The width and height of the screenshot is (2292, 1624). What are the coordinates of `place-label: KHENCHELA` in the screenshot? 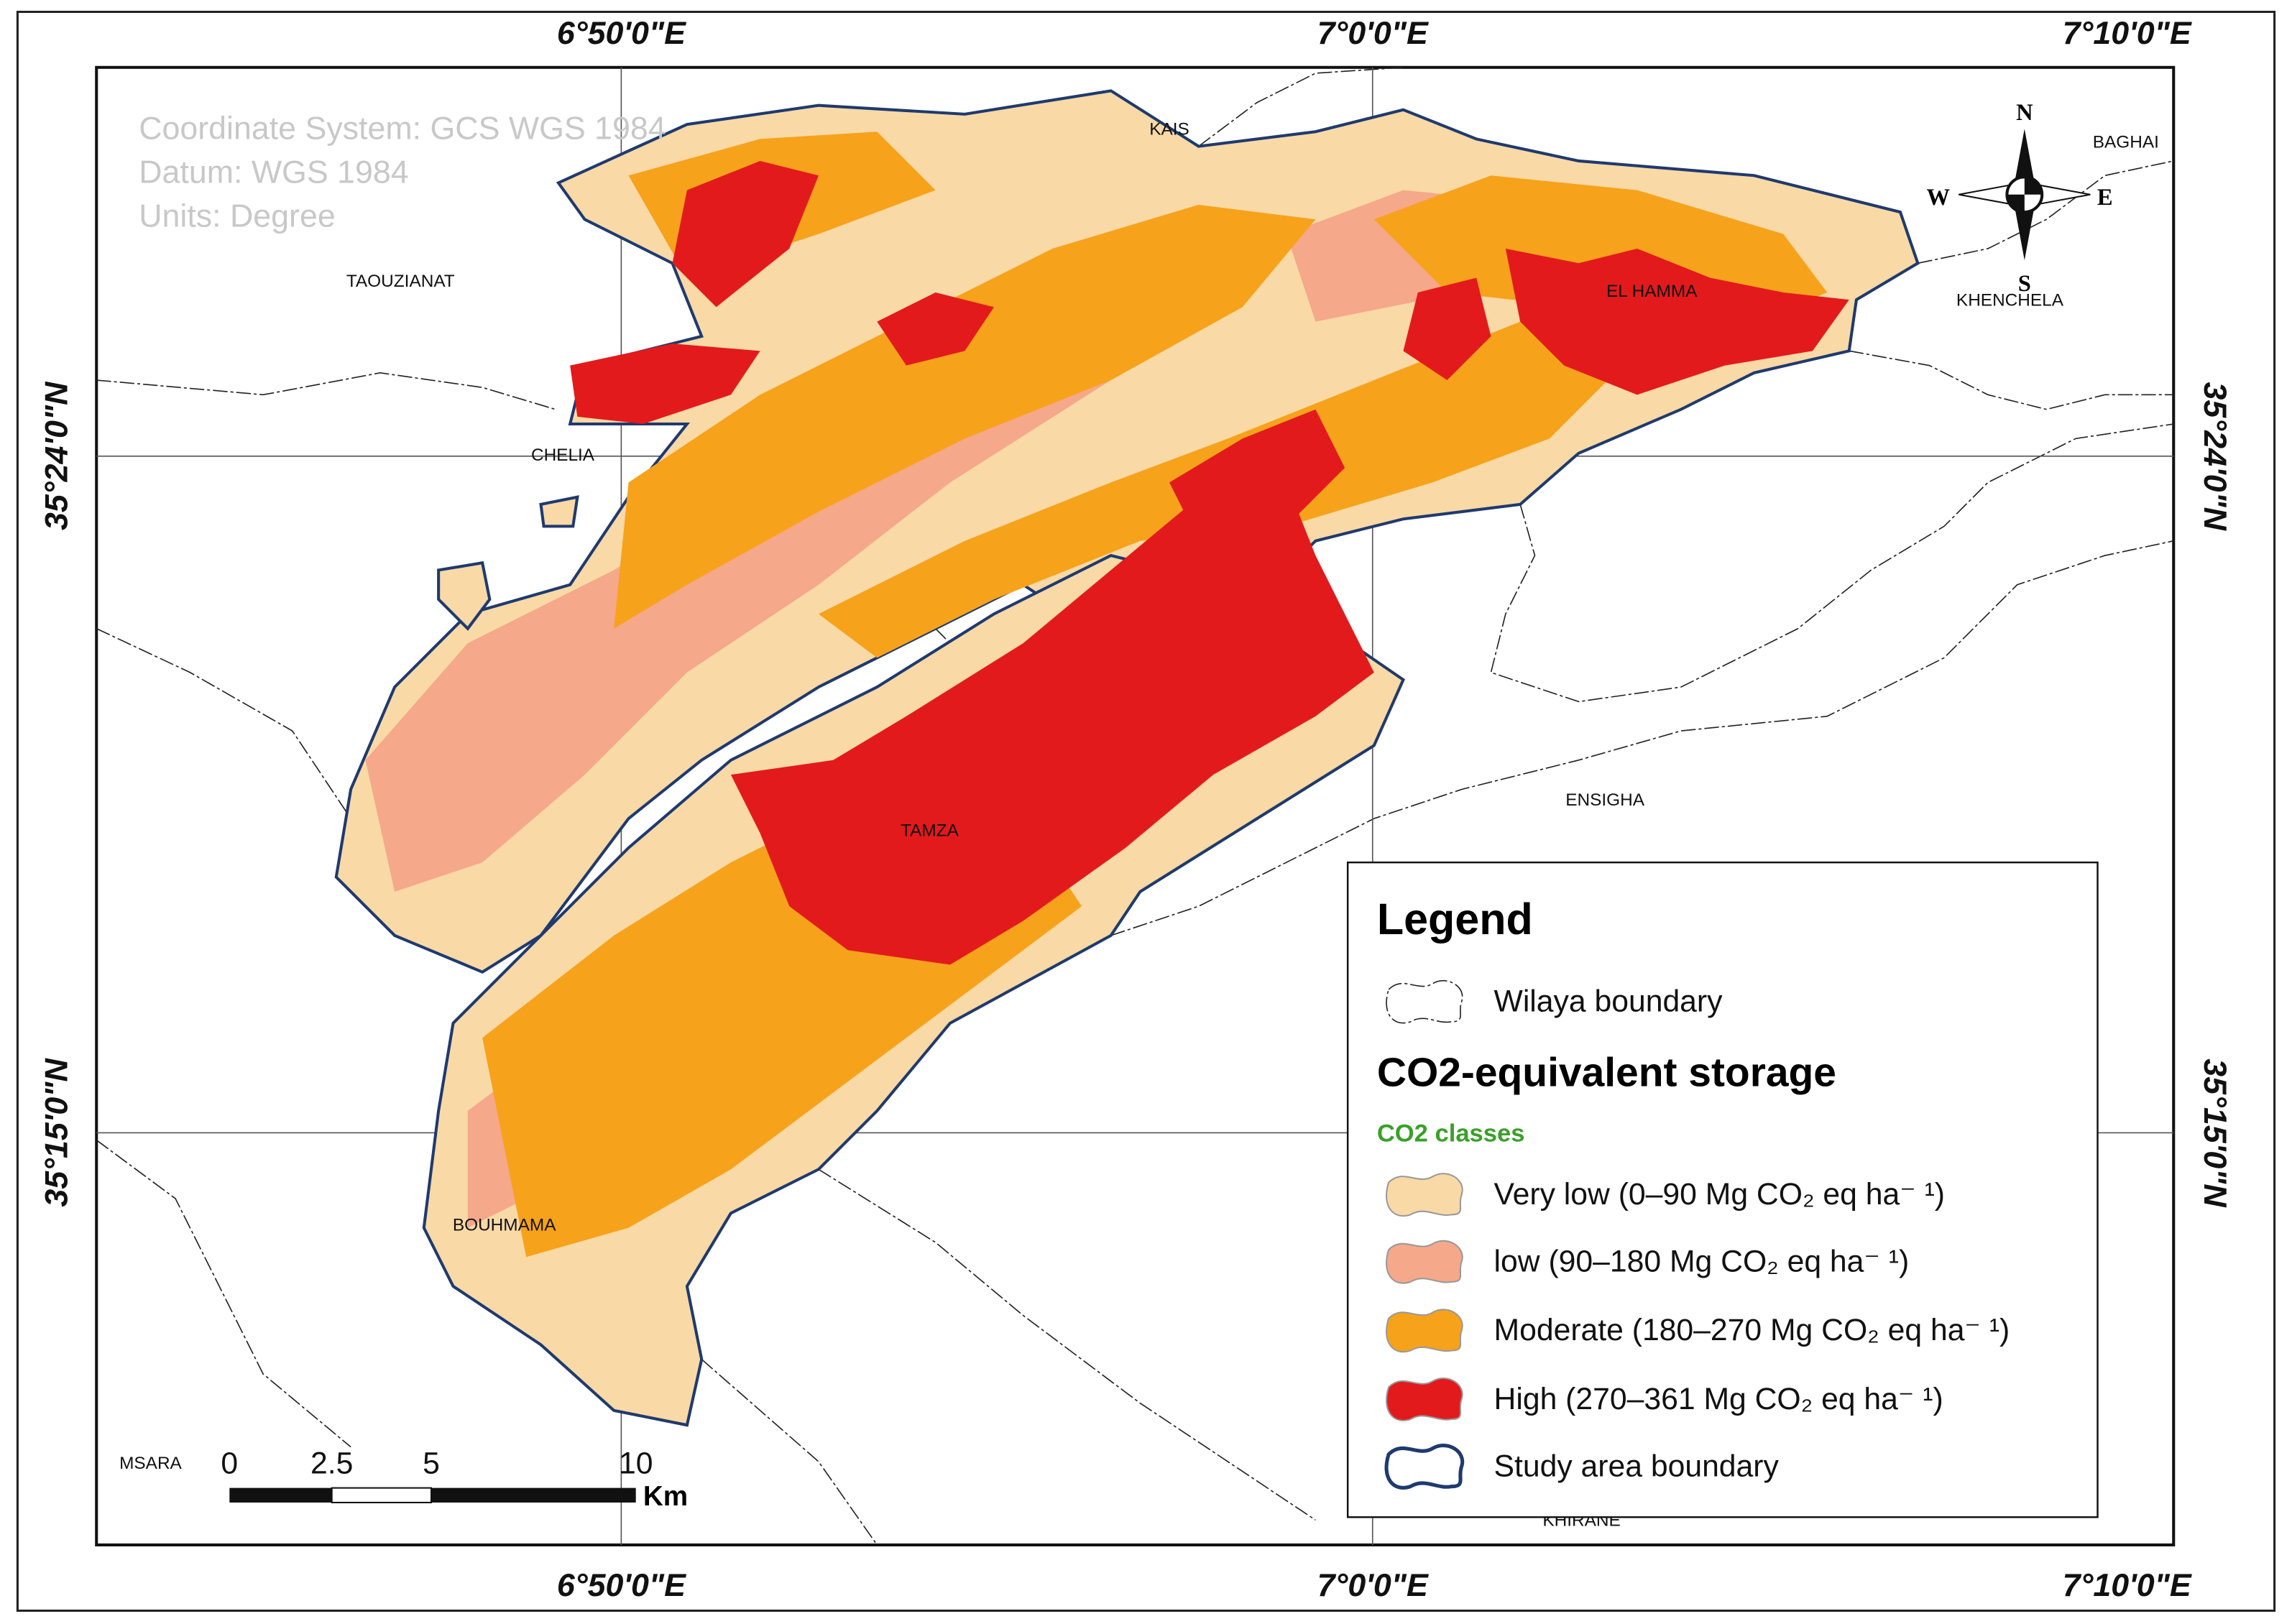 It's located at (2010, 300).